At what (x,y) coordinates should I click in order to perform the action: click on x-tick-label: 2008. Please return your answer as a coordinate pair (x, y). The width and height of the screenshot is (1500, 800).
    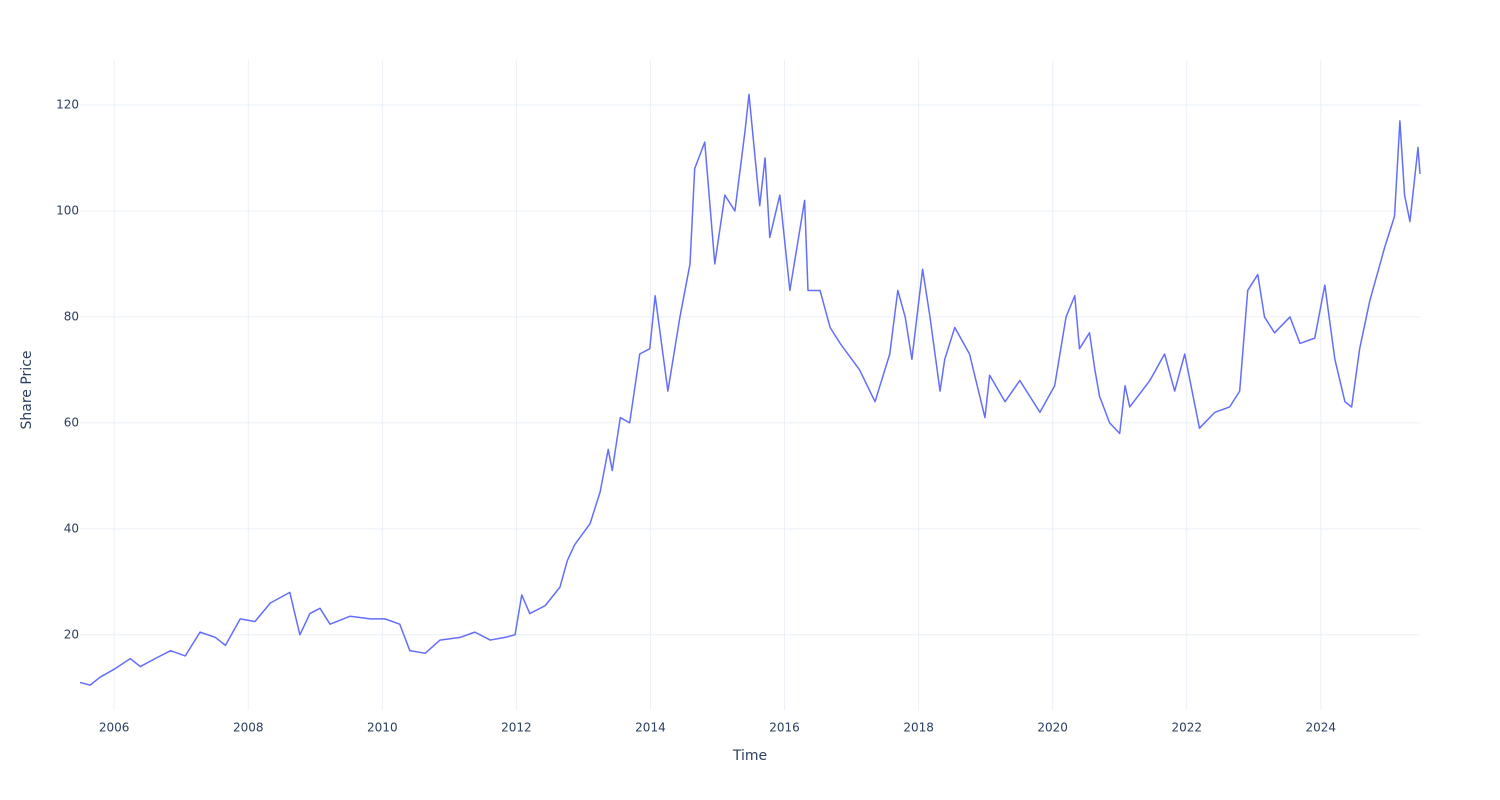
    Looking at the image, I should click on (248, 728).